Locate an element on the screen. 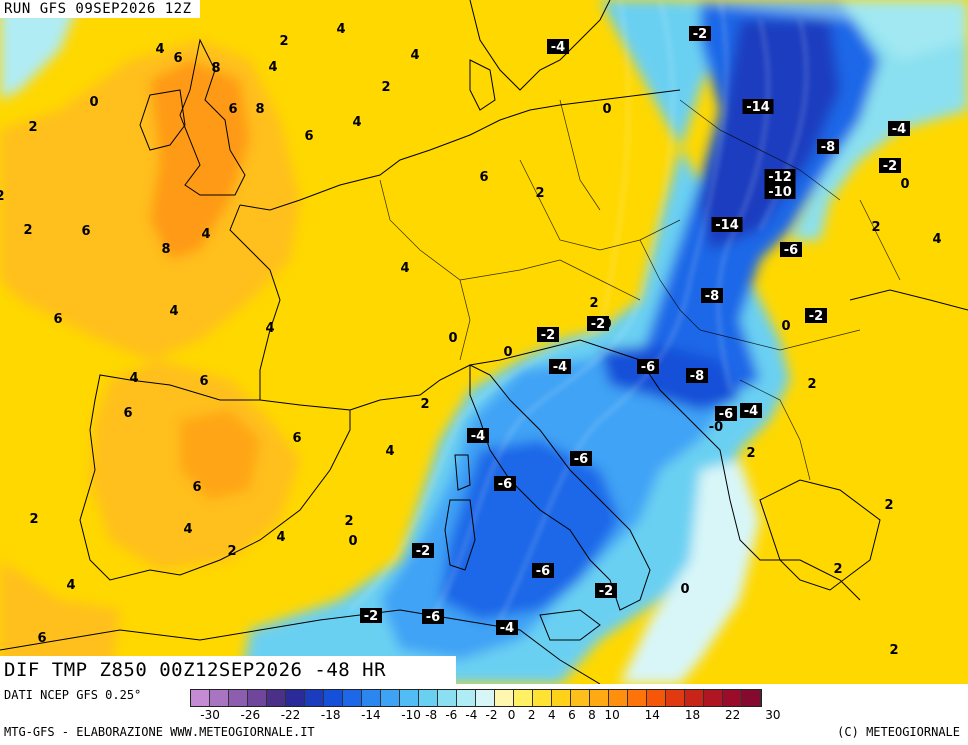 The height and width of the screenshot is (745, 968). legend-tick-label: 18 is located at coordinates (692, 715).